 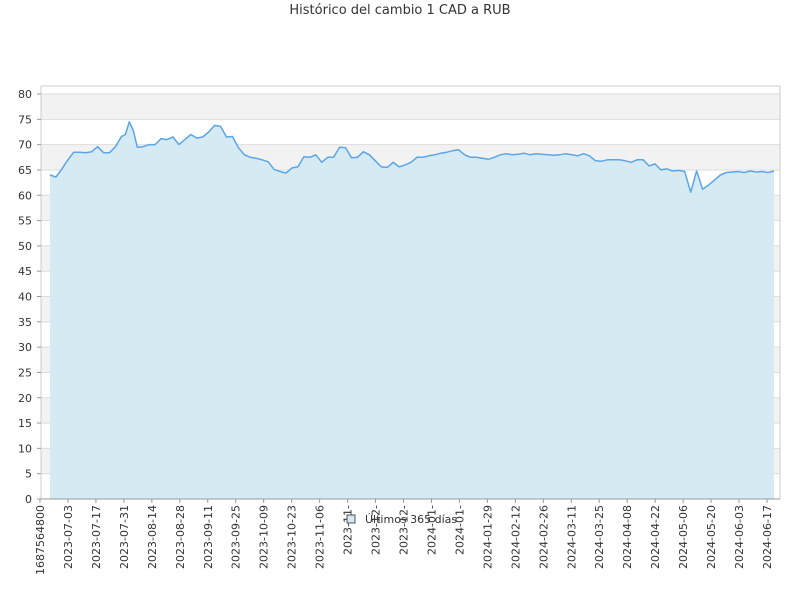 What do you see at coordinates (25, 119) in the screenshot?
I see `y-tick-label: 75` at bounding box center [25, 119].